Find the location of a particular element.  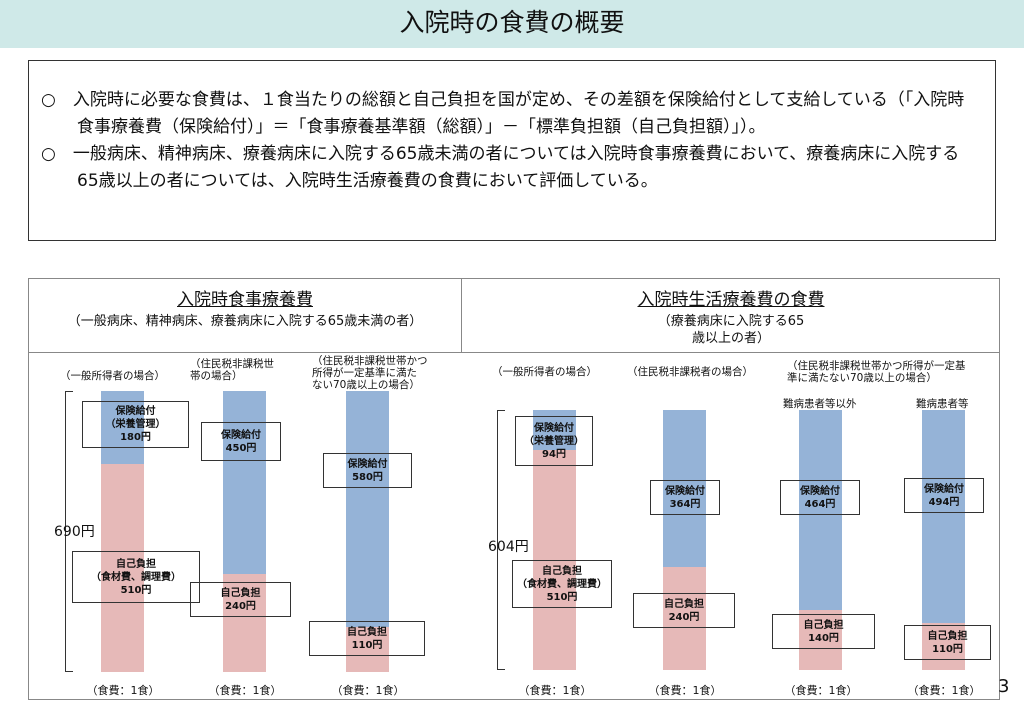

page-title: 入院時の食費の概要 is located at coordinates (512, 24).